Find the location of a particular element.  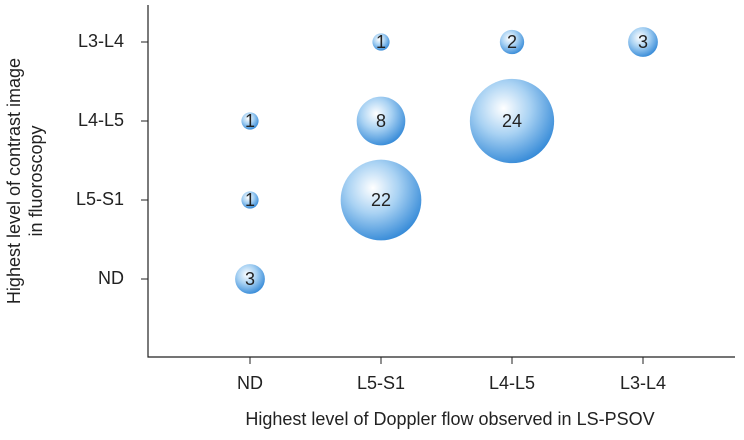

x-tick-label: L3-L4 is located at coordinates (643, 383).